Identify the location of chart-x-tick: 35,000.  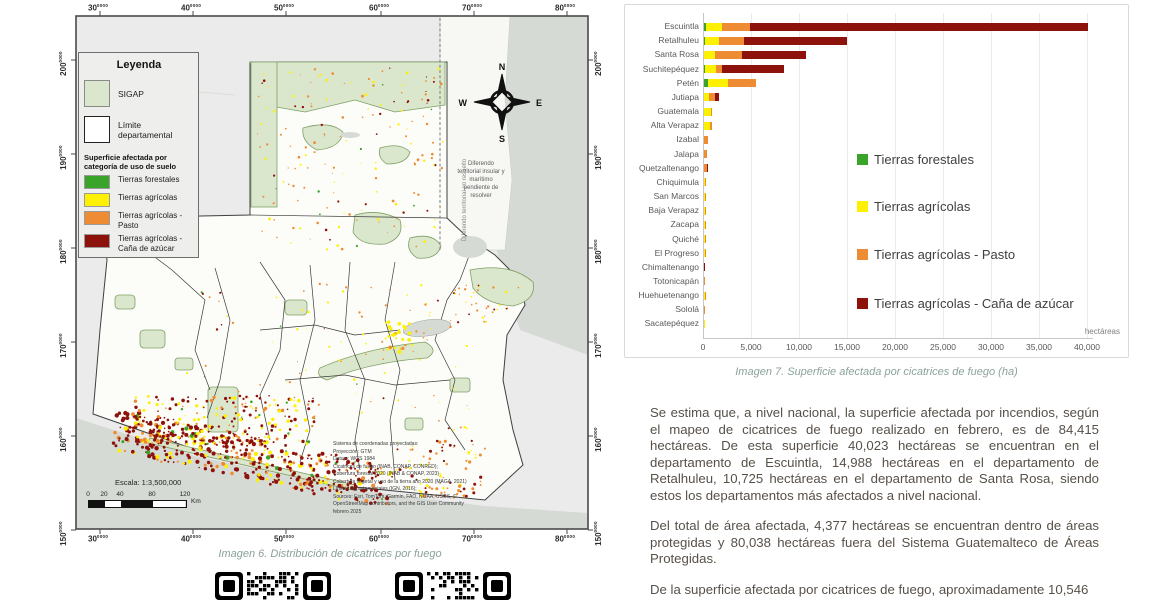
(1039, 347).